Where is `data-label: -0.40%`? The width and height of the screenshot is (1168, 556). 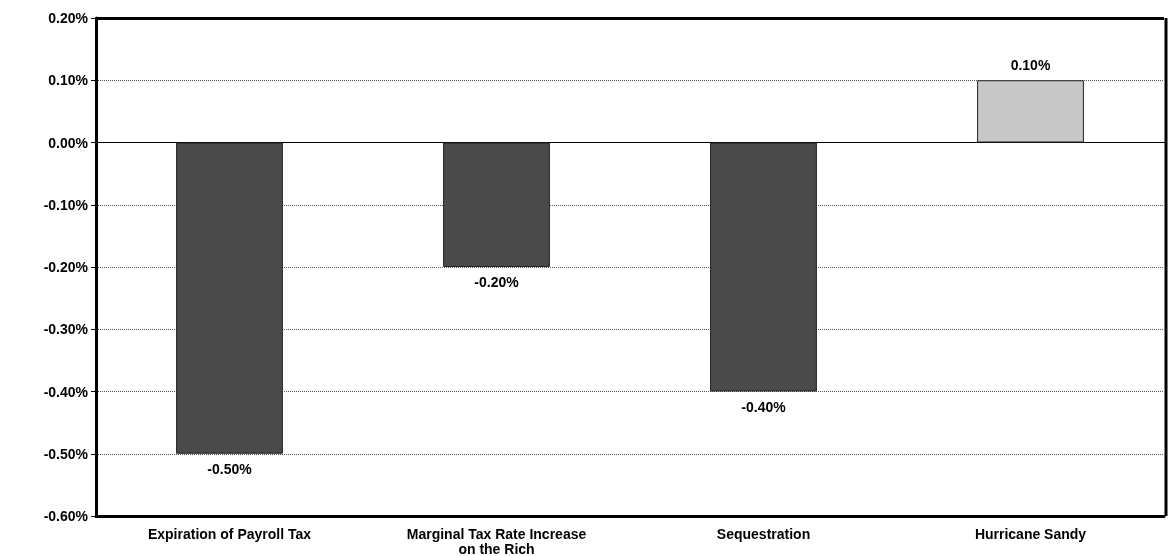
data-label: -0.40% is located at coordinates (764, 406).